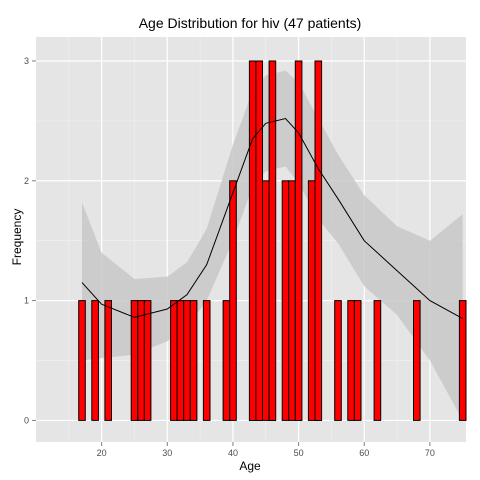 The image size is (480, 480). I want to click on y-tick-label: 3, so click(26, 61).